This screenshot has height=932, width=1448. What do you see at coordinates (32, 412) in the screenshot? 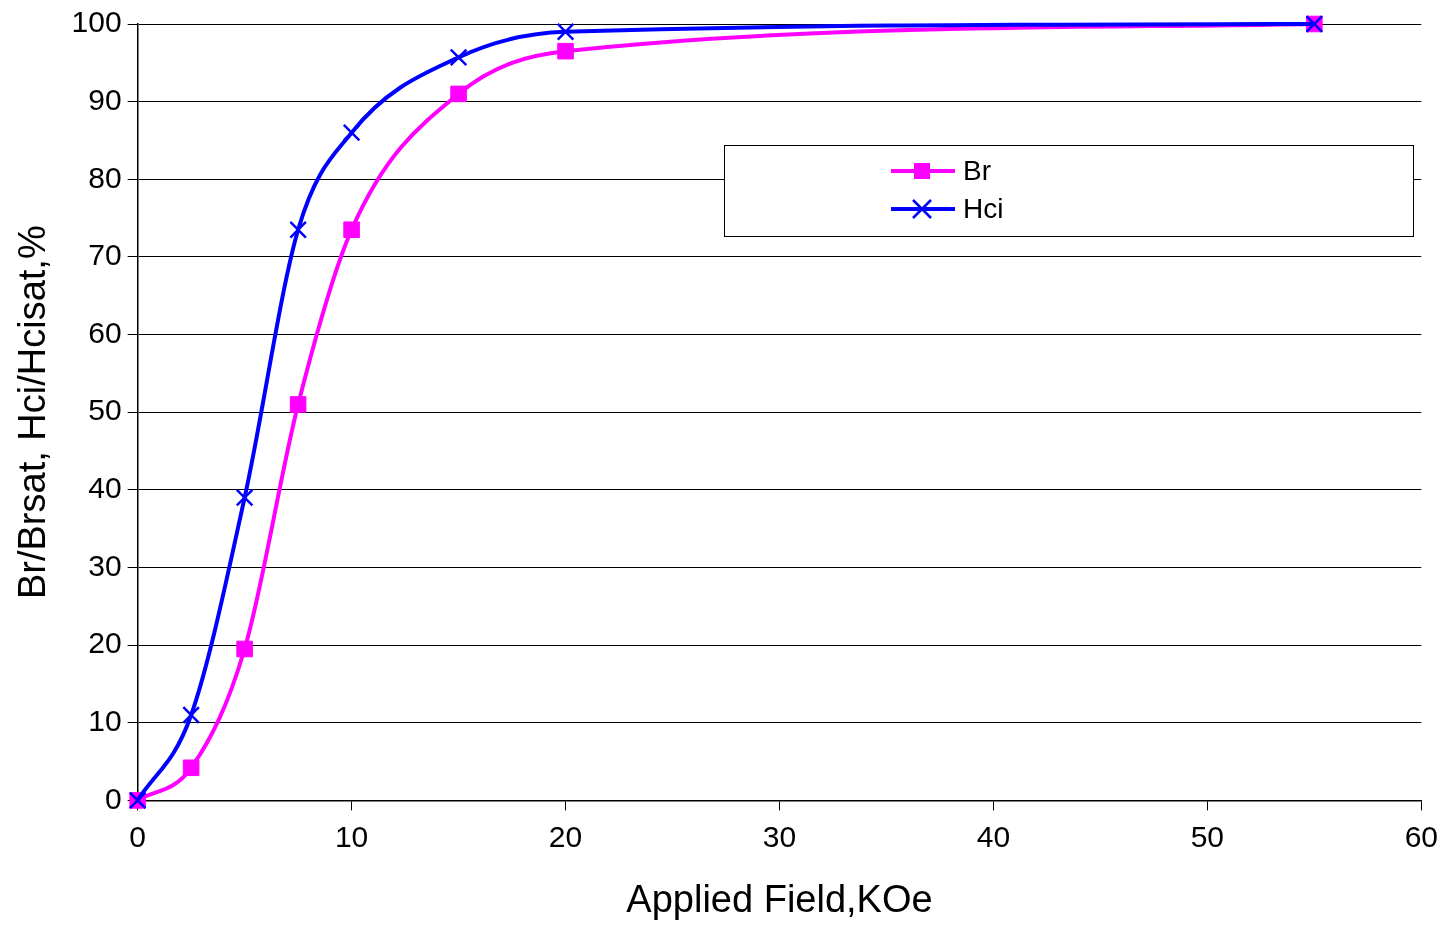
I see `y-axis-title: Br/Brsat, Hci/Hcisat,%` at bounding box center [32, 412].